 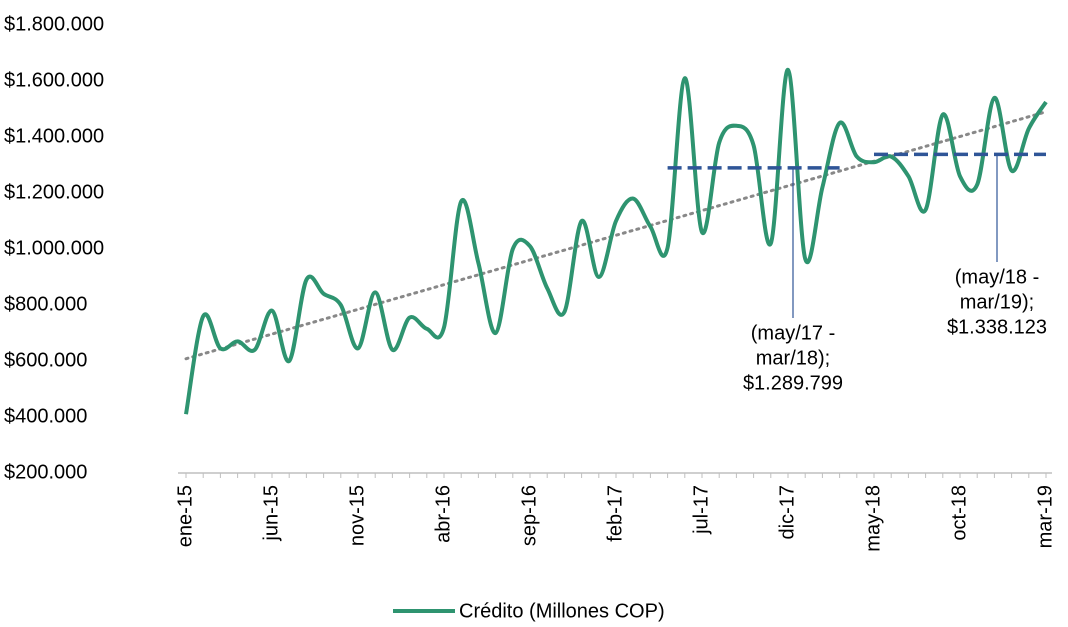 I want to click on y-tick-label: $600.000, so click(x=45, y=360).